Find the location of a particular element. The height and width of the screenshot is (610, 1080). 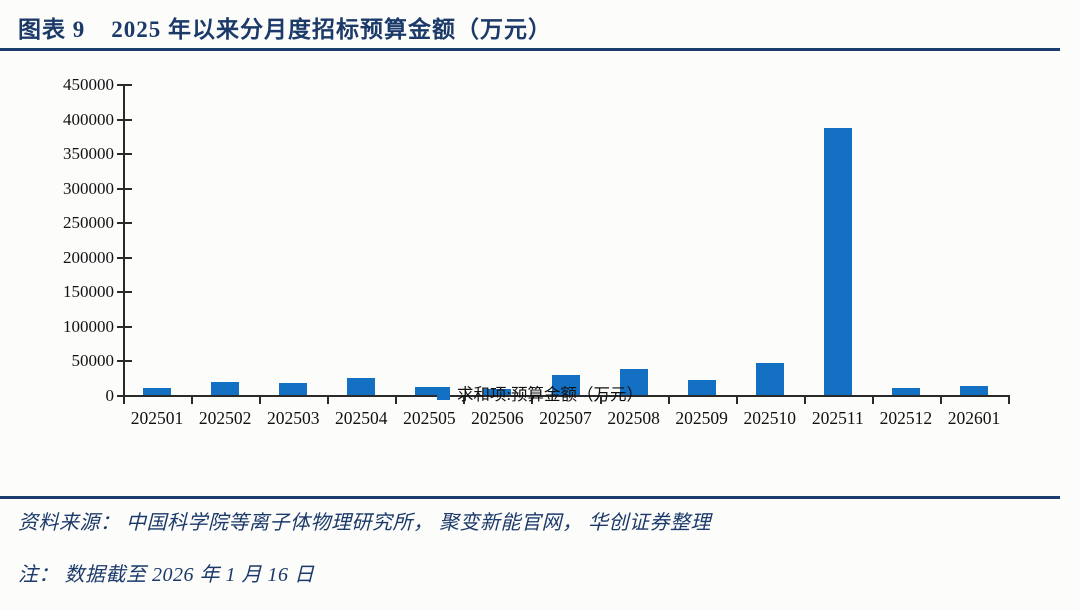

note-text: 注： 数据截至 2026 年 1 月 16 日 is located at coordinates (166, 575).